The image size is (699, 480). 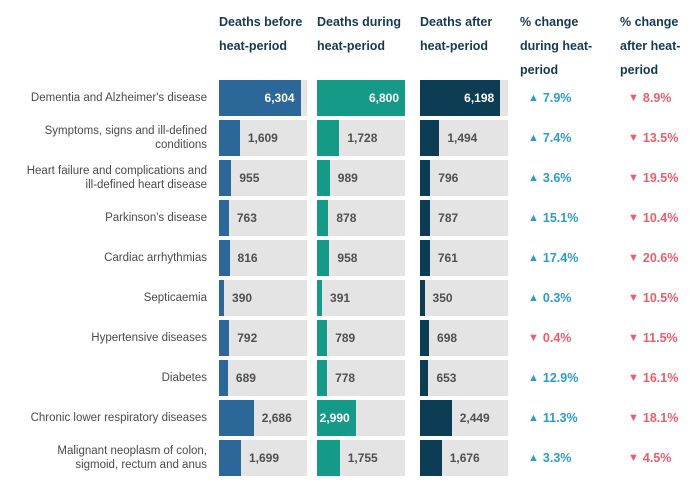 What do you see at coordinates (349, 298) in the screenshot?
I see `table-row: Septicaemia 390 391 350 ▲ 0.3% ▼ 10.5%` at bounding box center [349, 298].